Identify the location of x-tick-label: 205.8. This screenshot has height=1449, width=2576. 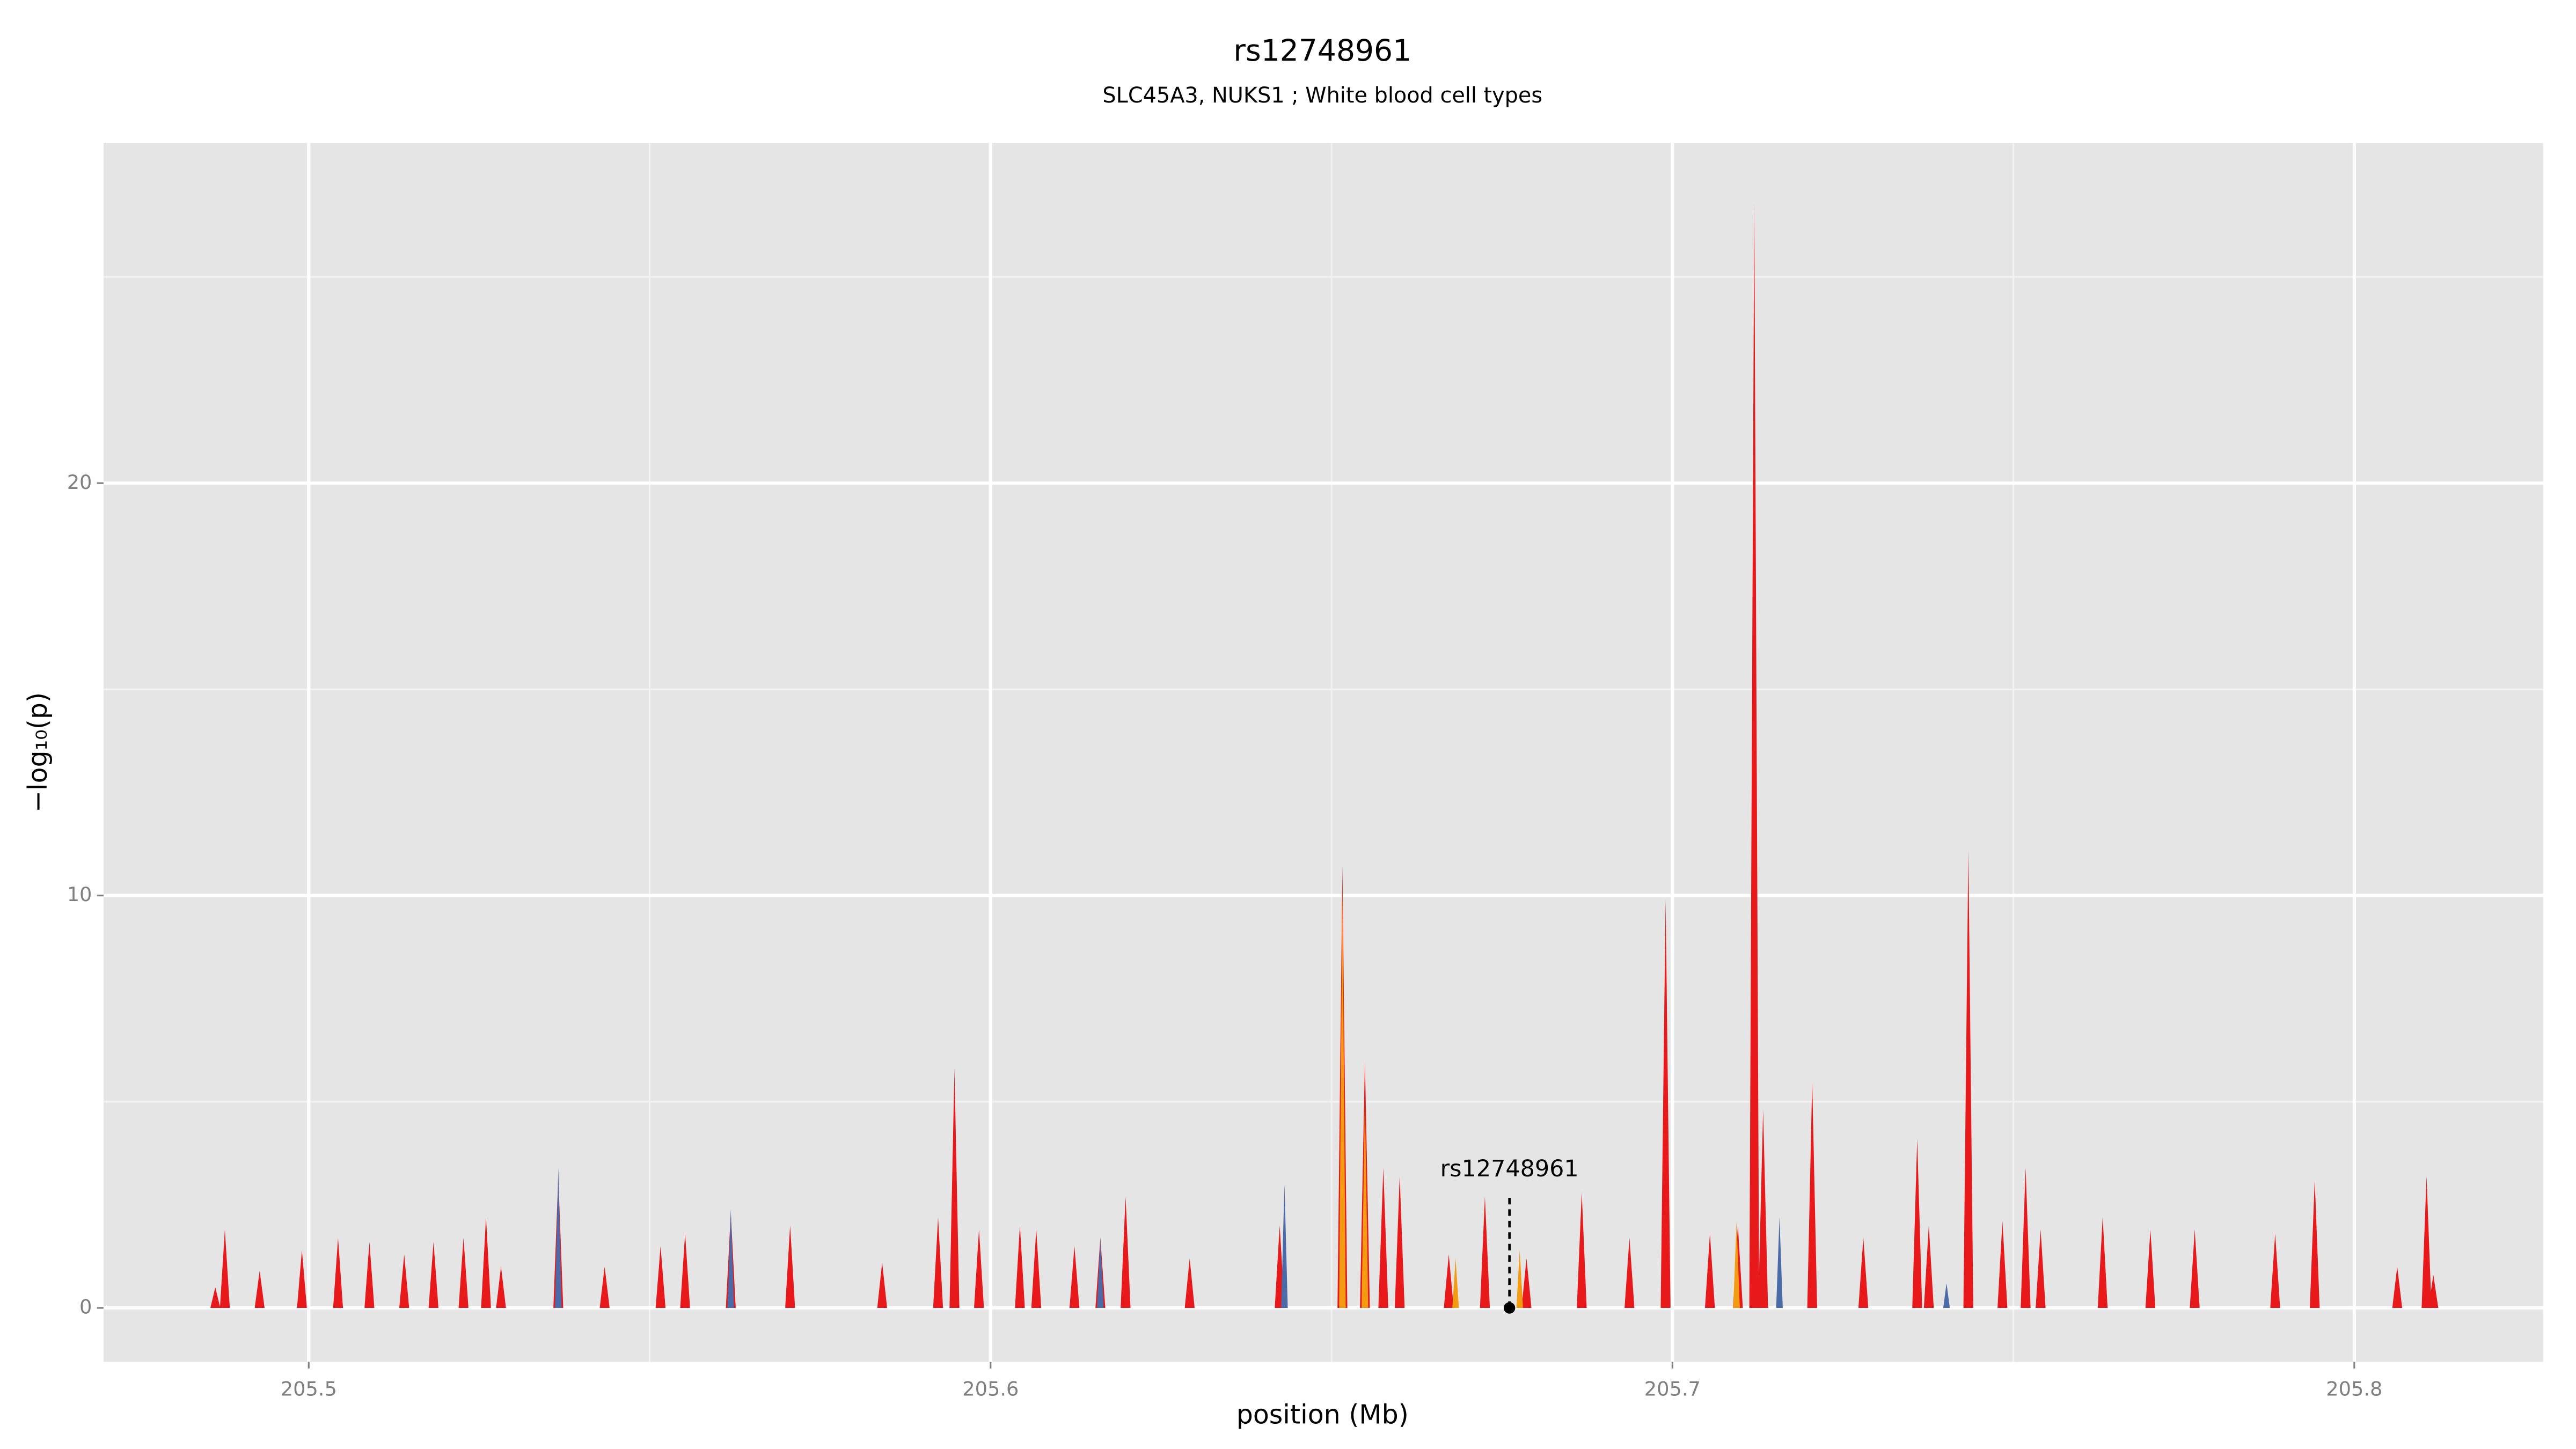
(2354, 1388).